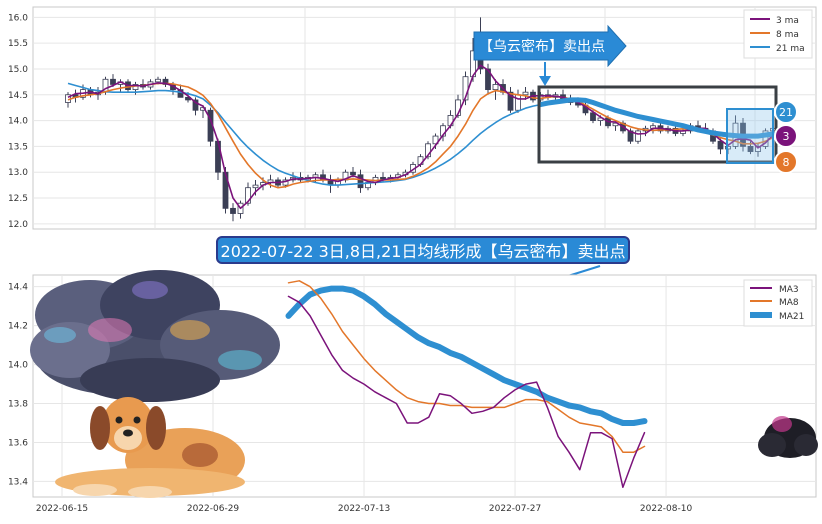  I want to click on top-line-21ma-highlight, so click(657, 118).